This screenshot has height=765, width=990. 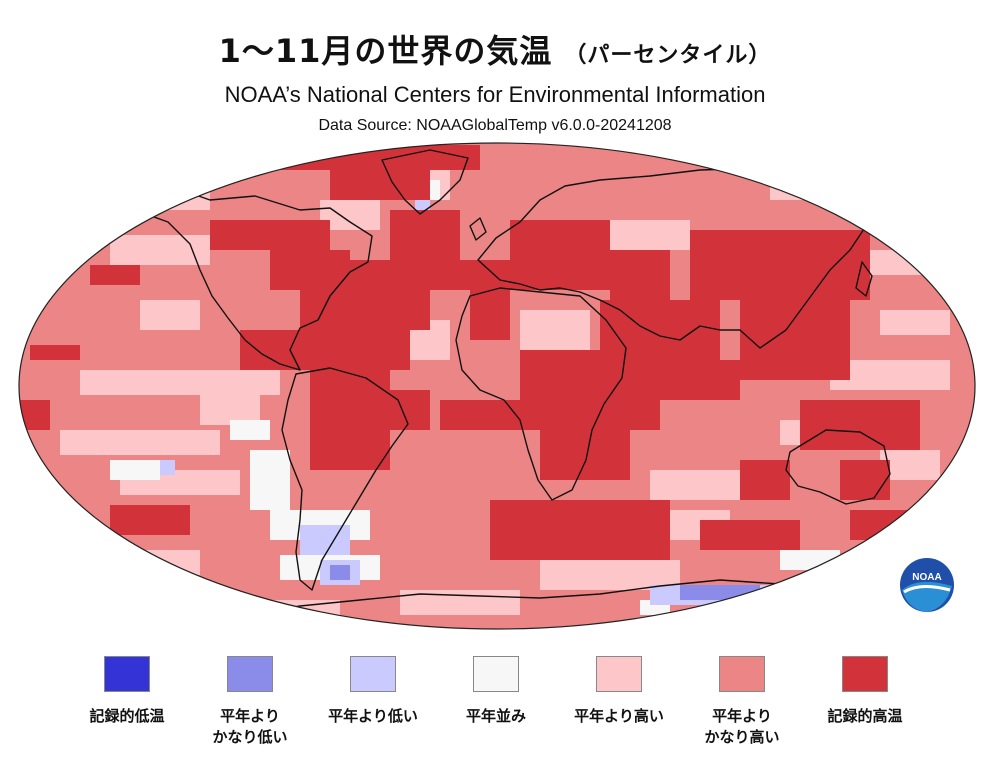 What do you see at coordinates (864, 279) in the screenshot?
I see `japan-outline` at bounding box center [864, 279].